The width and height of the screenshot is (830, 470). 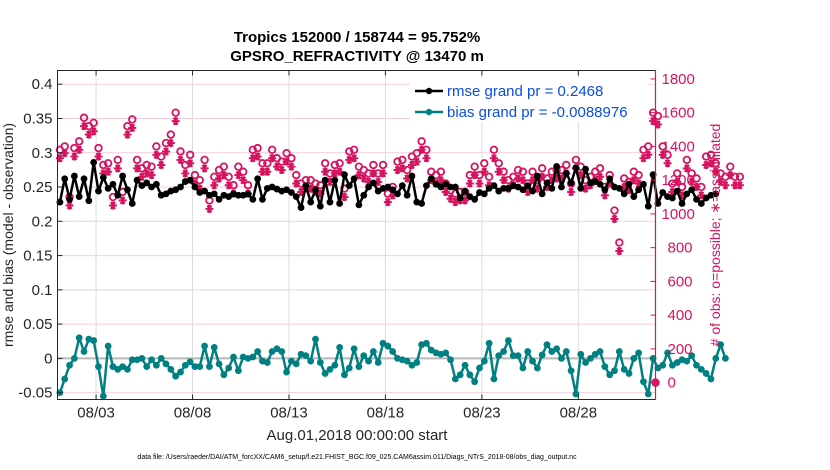 I want to click on x-tick-label: 08/08, so click(x=193, y=413).